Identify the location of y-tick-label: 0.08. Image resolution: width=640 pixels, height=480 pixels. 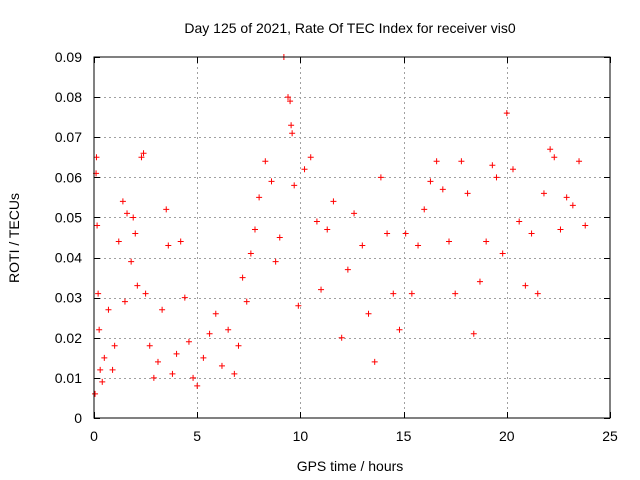
(68, 97).